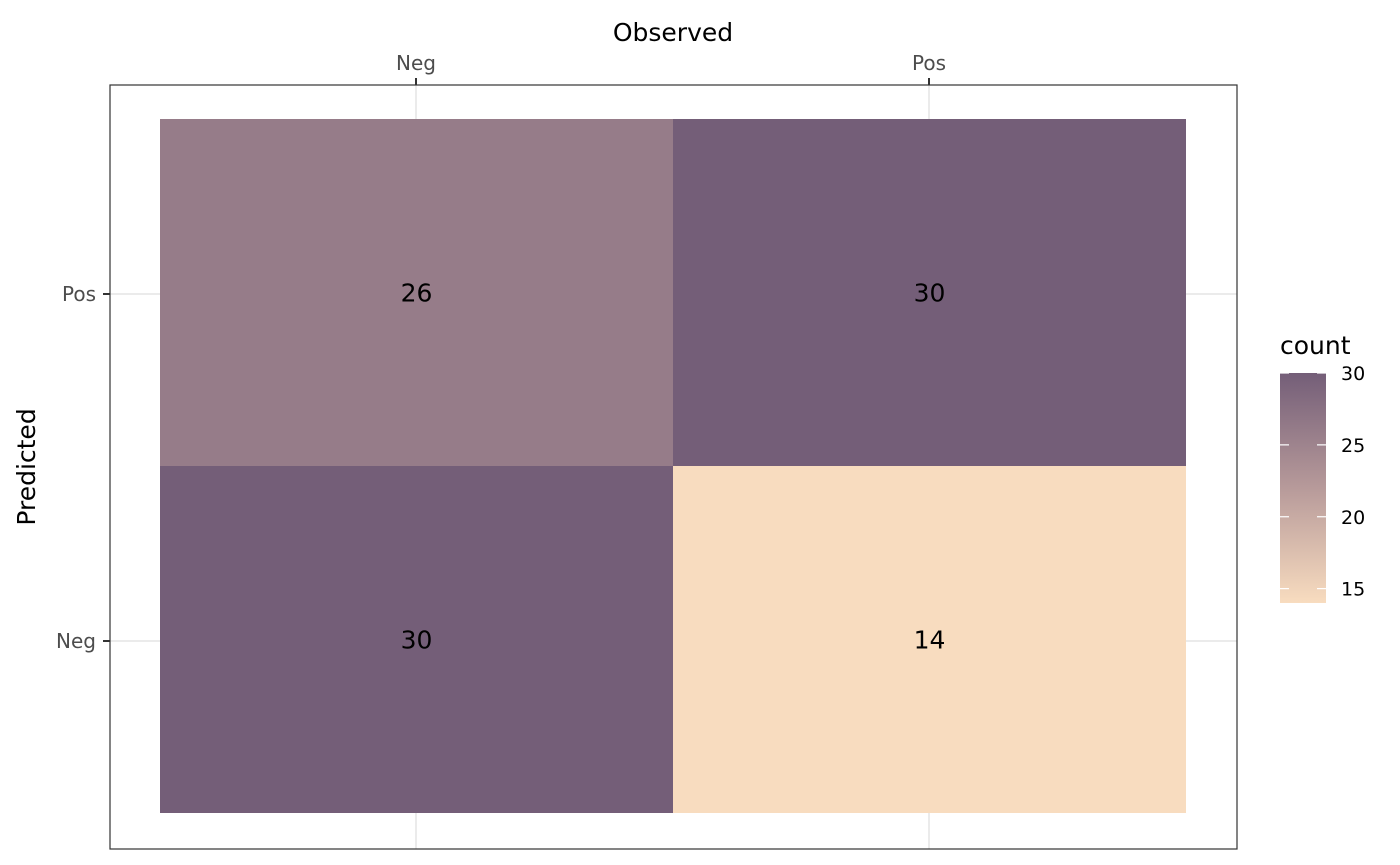 Image resolution: width=1400 pixels, height=865 pixels. What do you see at coordinates (1353, 518) in the screenshot?
I see `legend-tick-label-20: 20` at bounding box center [1353, 518].